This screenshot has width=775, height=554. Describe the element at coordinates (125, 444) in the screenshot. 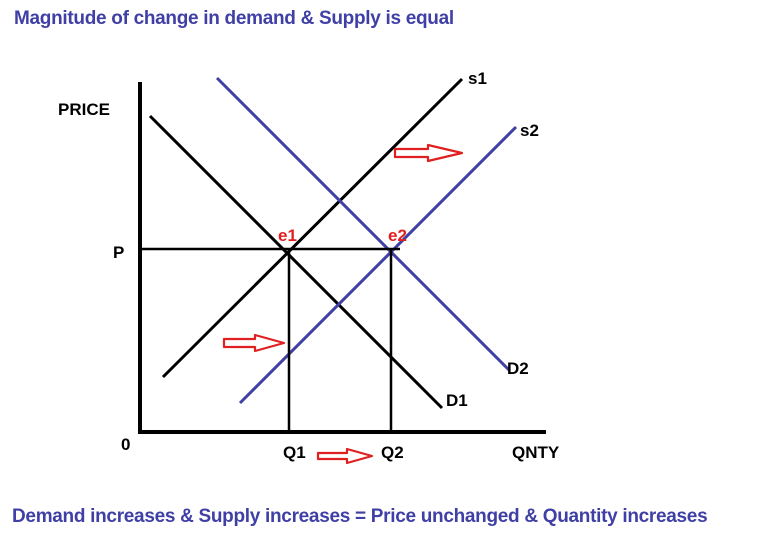

I see `origin-label: 0` at that location.